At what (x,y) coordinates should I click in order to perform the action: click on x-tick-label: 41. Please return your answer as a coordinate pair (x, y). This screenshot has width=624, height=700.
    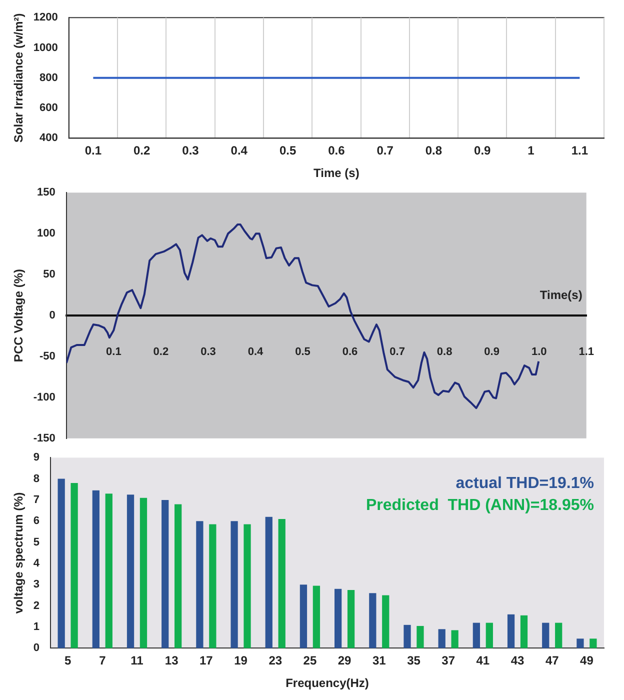
    Looking at the image, I should click on (483, 661).